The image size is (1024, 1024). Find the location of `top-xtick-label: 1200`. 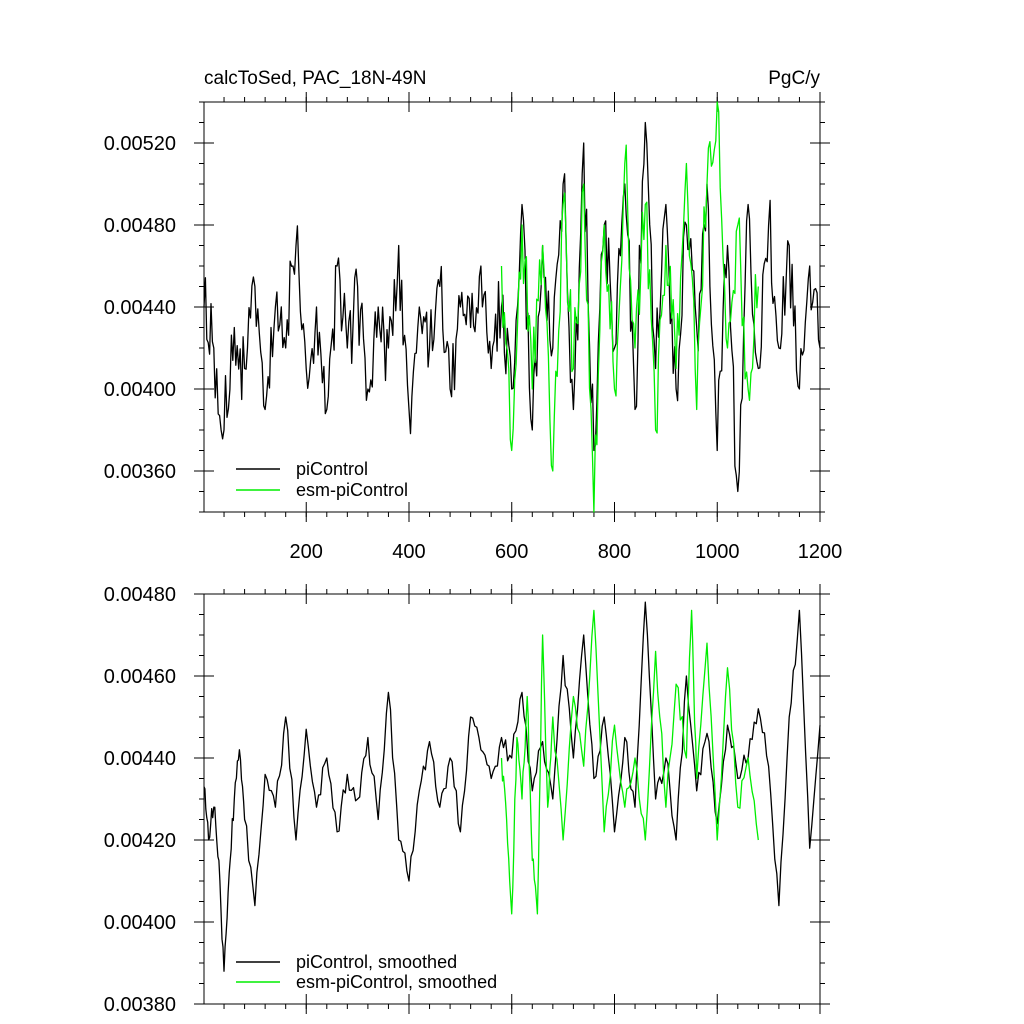

top-xtick-label: 1200 is located at coordinates (820, 552).